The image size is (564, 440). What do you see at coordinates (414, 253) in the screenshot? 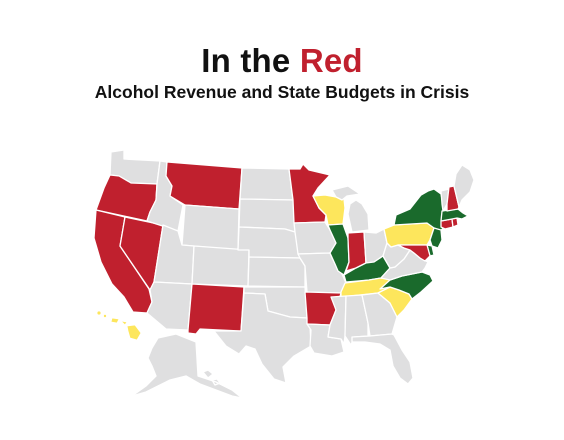
I see `state-md` at bounding box center [414, 253].